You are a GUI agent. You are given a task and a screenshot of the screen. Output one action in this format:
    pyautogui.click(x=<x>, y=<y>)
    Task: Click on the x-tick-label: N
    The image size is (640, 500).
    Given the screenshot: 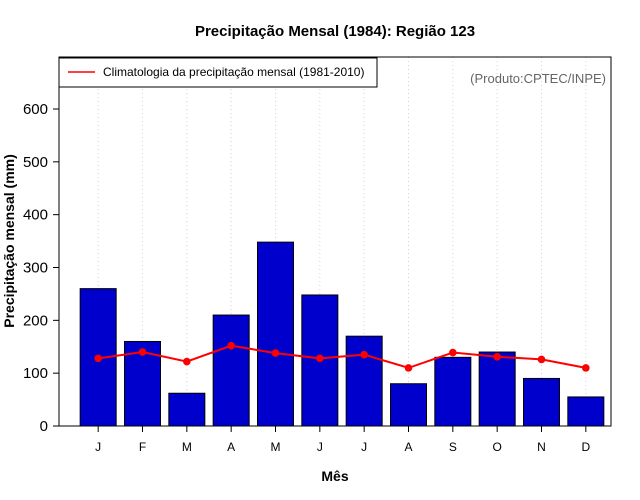 What is the action you would take?
    pyautogui.click(x=541, y=447)
    